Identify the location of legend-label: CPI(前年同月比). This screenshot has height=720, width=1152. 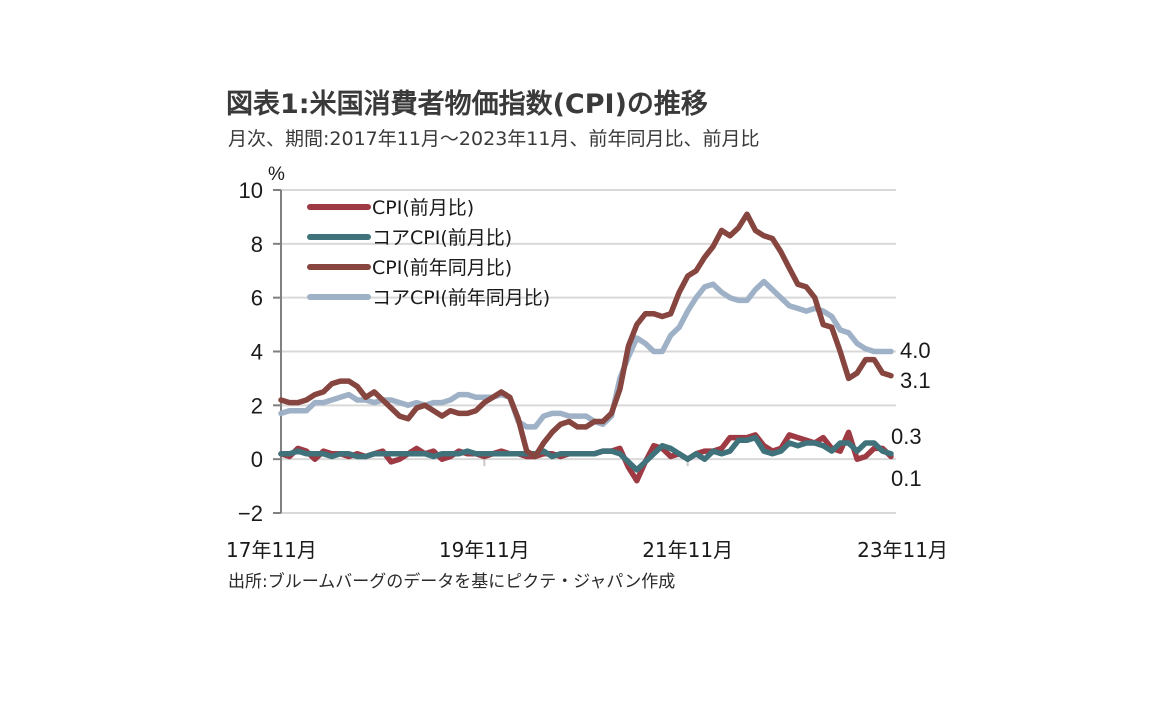
(442, 268).